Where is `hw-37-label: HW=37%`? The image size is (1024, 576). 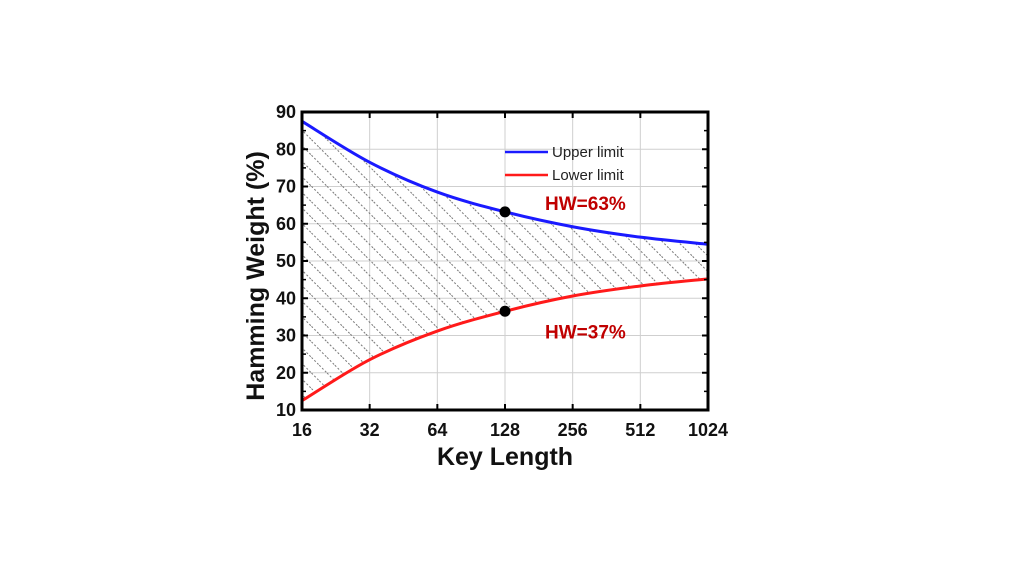 hw-37-label: HW=37% is located at coordinates (585, 332).